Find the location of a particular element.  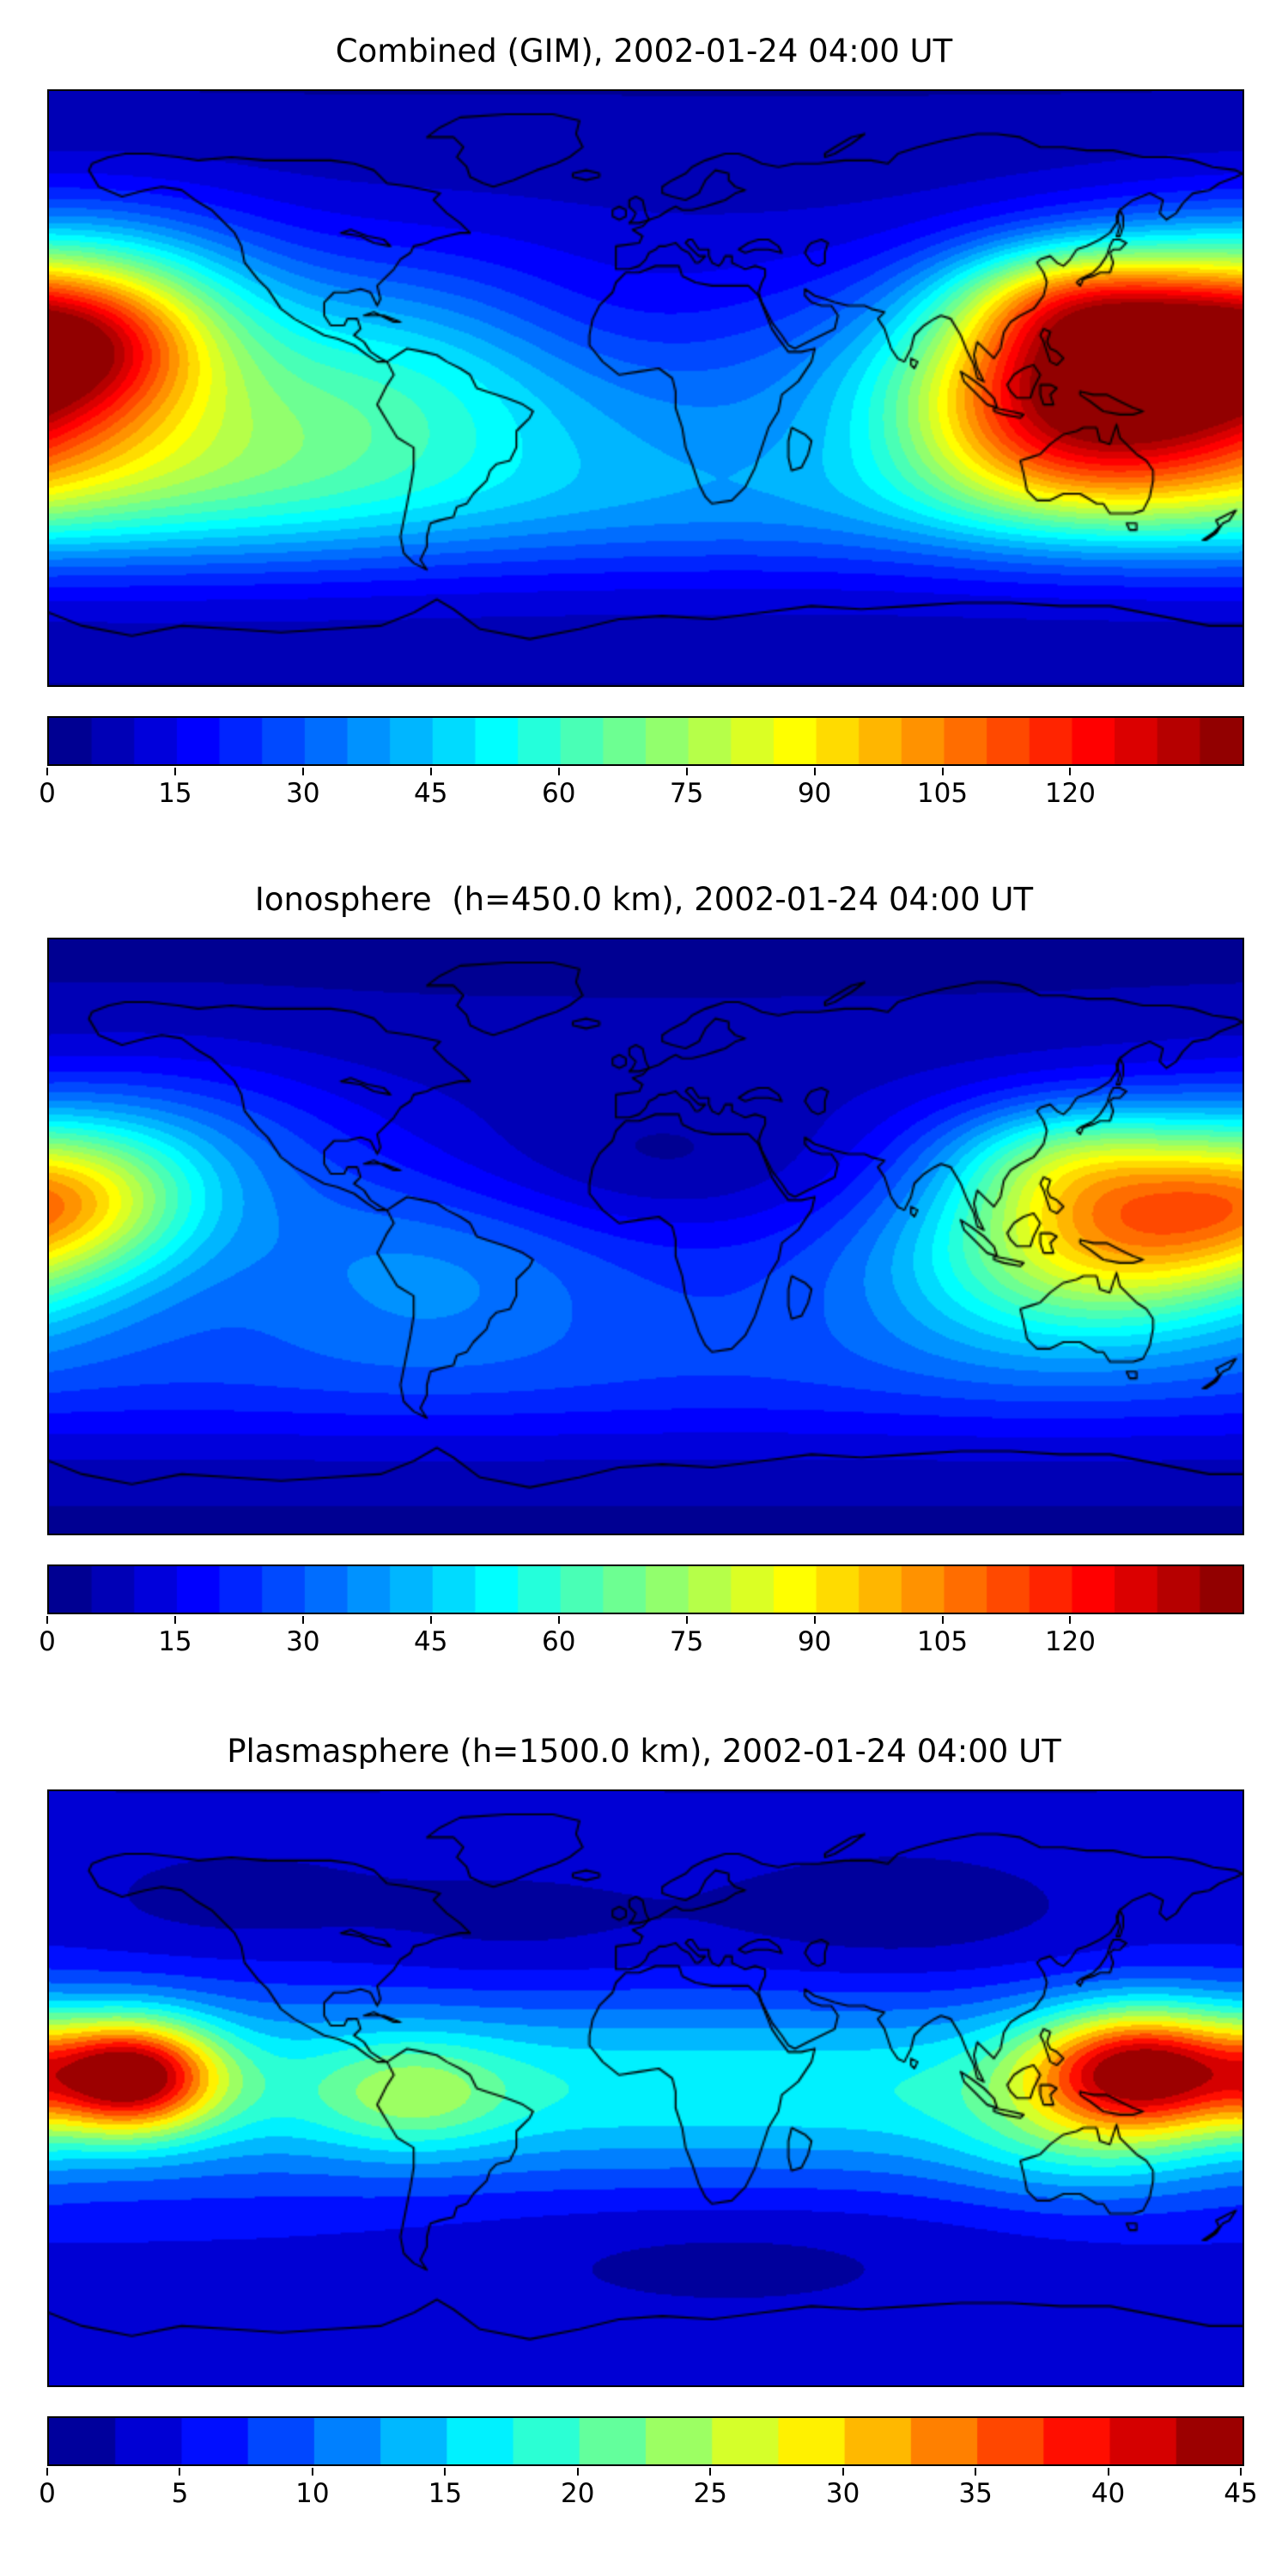

panel-title-combined: Combined (GIM), 2002-01-24 04:00 UT is located at coordinates (644, 52).